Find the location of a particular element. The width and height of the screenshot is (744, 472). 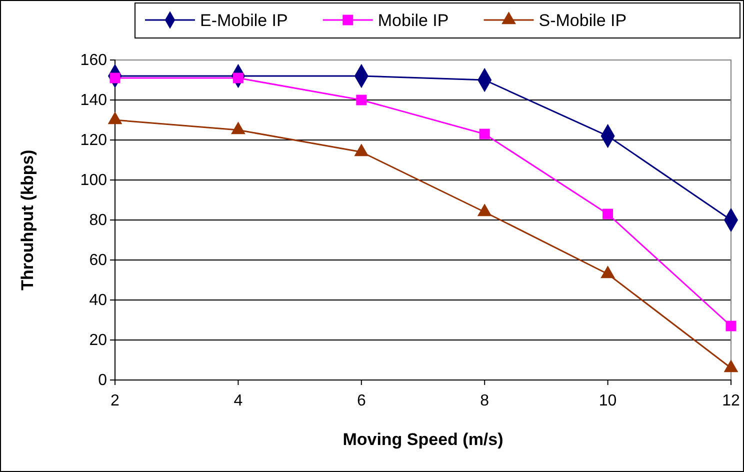

x-tick-label: 2 is located at coordinates (115, 401).